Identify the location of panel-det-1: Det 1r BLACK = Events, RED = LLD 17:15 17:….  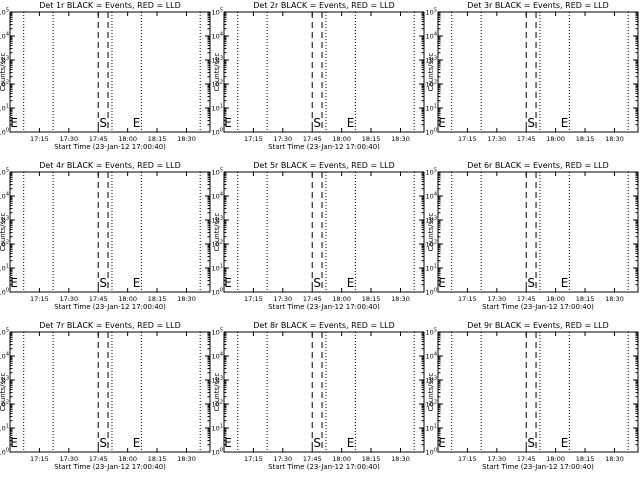
(105, 76).